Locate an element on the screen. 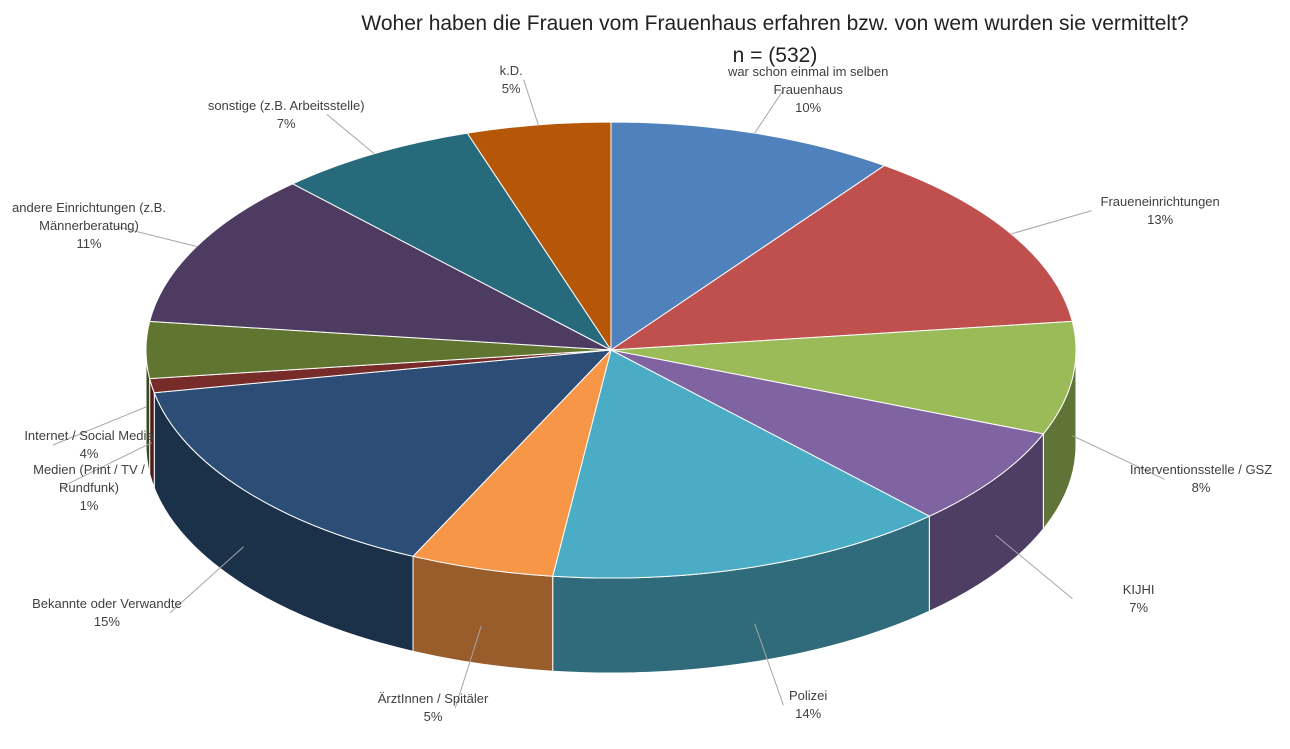 The height and width of the screenshot is (749, 1290). data-label: Bekannte oder Verwandte 15% is located at coordinates (107, 613).